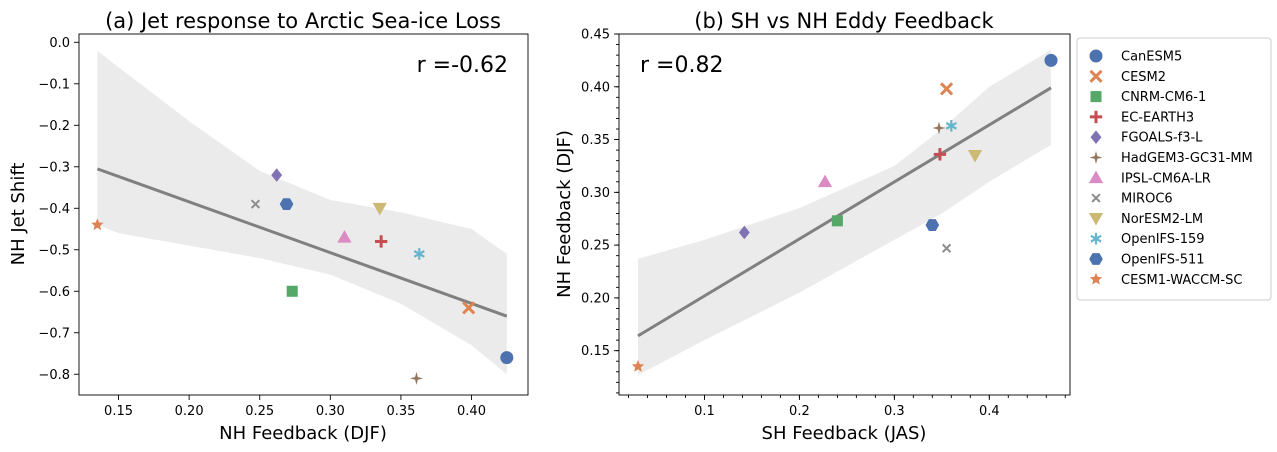 The width and height of the screenshot is (1277, 452). Describe the element at coordinates (59, 43) in the screenshot. I see `a-y-tick-label: 0.0` at that location.